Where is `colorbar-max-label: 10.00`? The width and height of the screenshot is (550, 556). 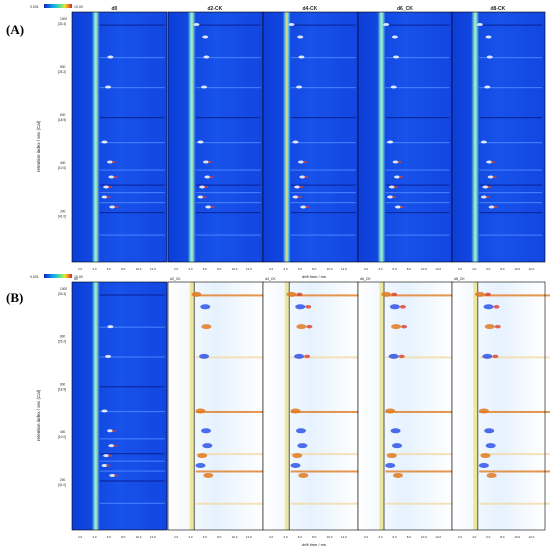 colorbar-max-label: 10.00 is located at coordinates (78, 7).